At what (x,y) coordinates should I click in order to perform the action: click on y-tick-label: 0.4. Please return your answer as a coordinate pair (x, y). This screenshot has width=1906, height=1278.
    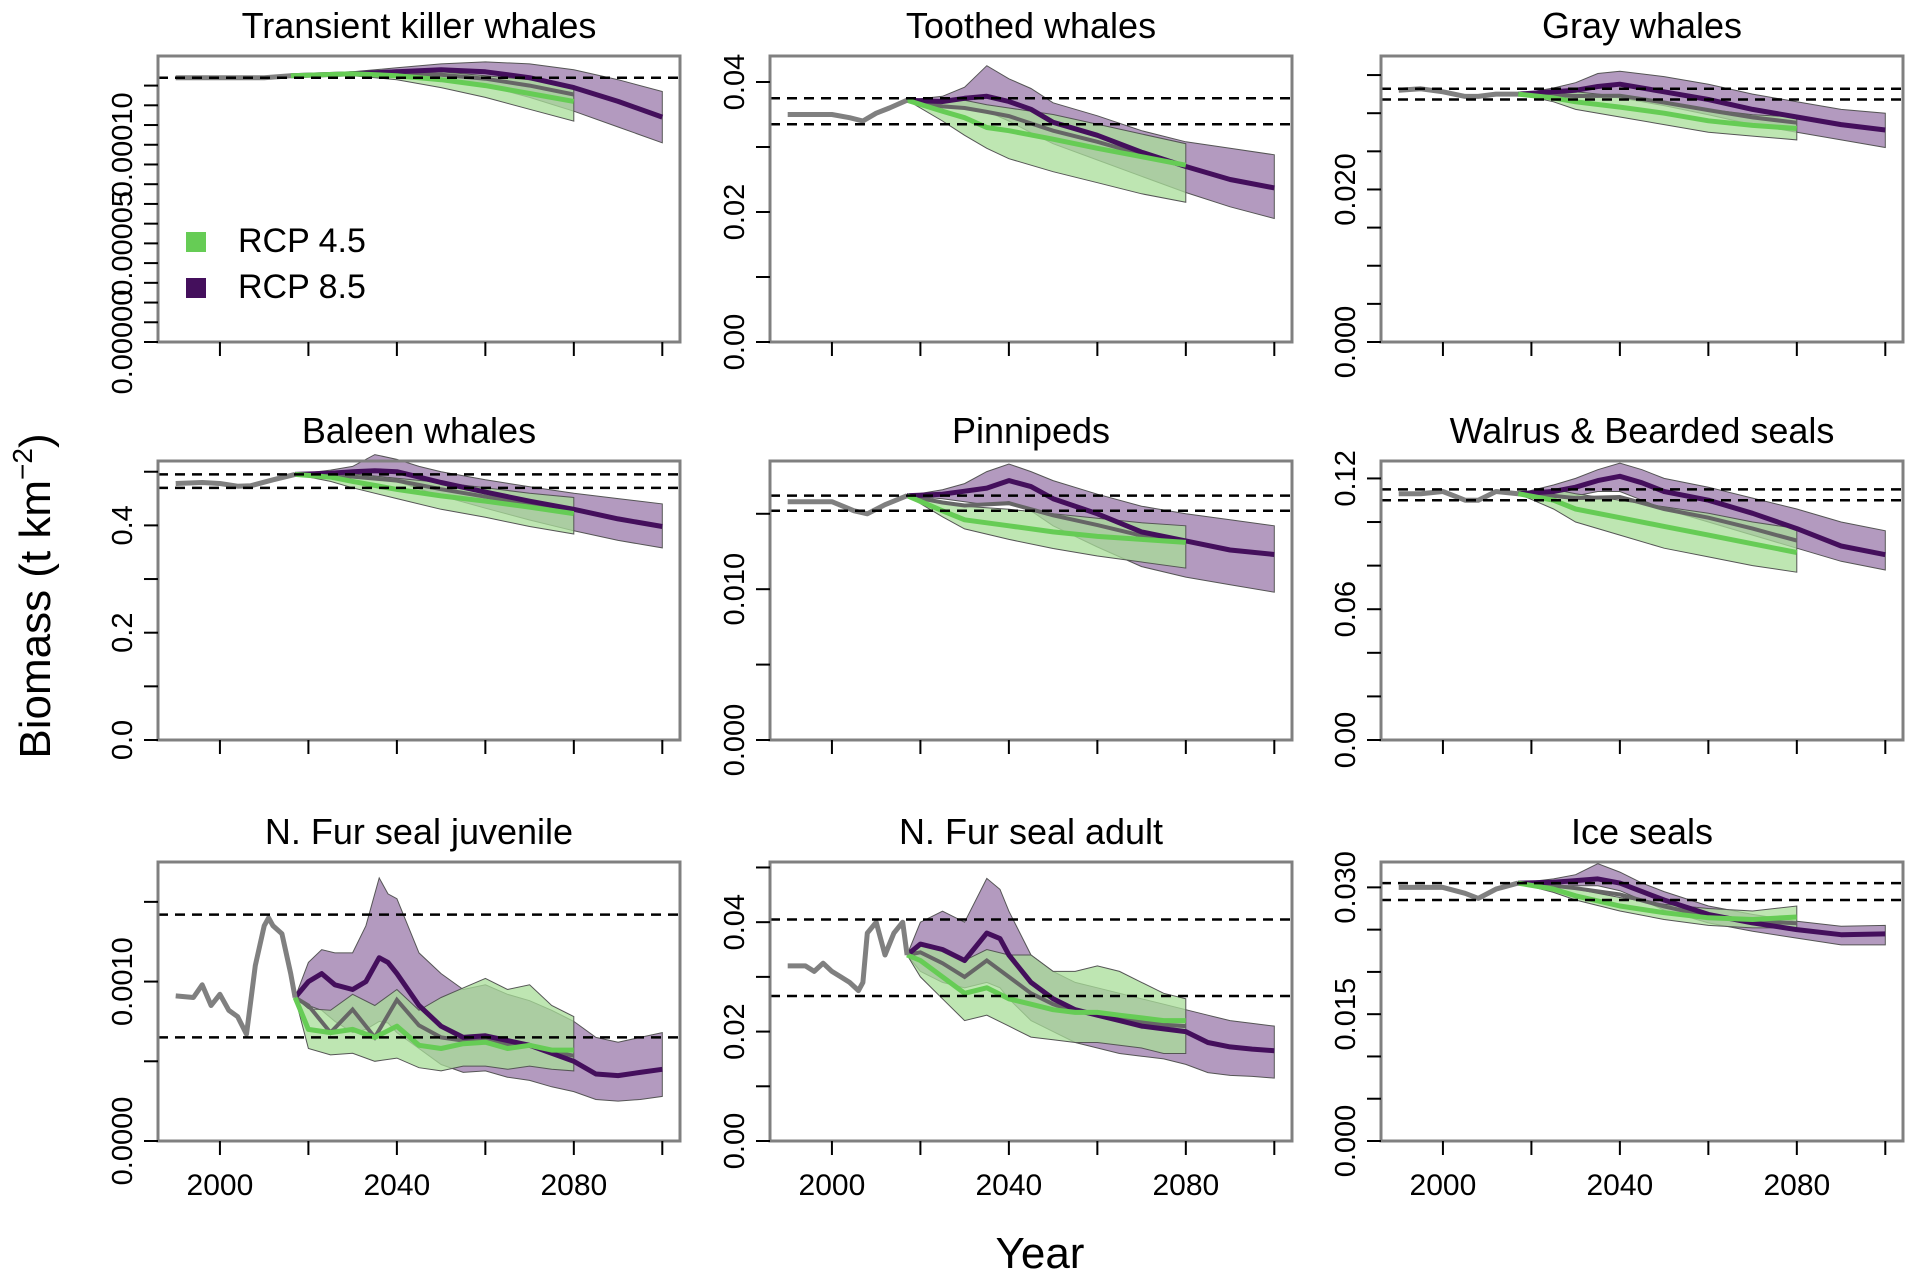
    Looking at the image, I should click on (123, 525).